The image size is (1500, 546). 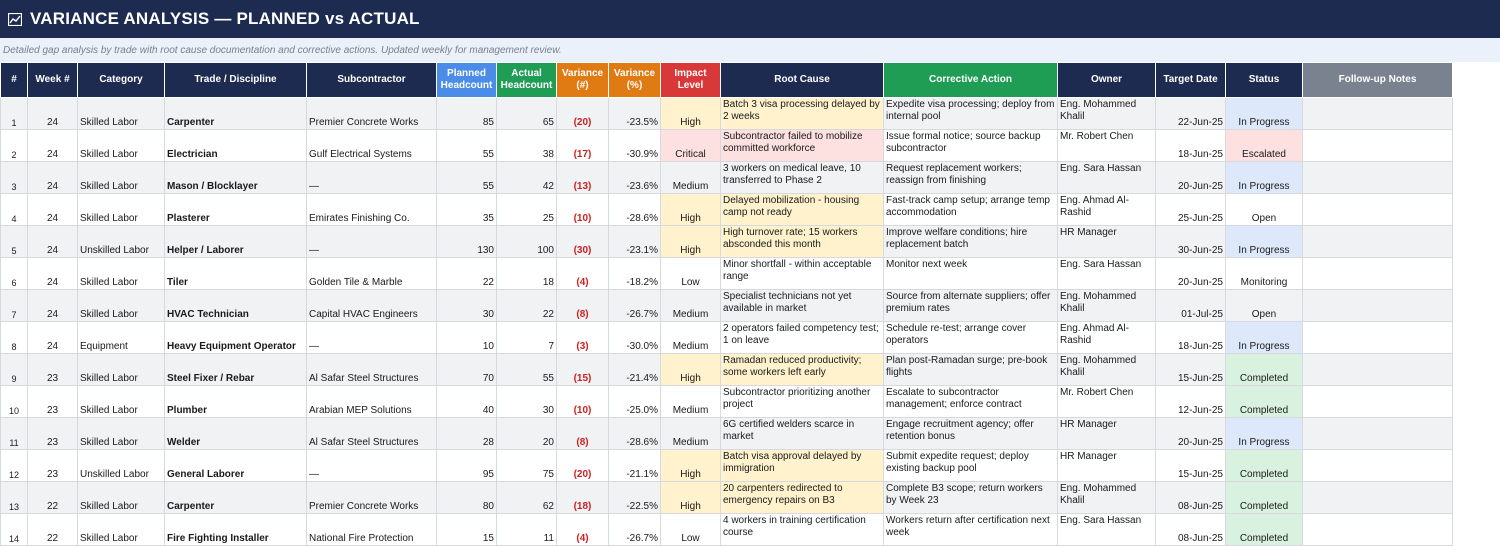 What do you see at coordinates (235, 273) in the screenshot?
I see `trade-cell: Tiler` at bounding box center [235, 273].